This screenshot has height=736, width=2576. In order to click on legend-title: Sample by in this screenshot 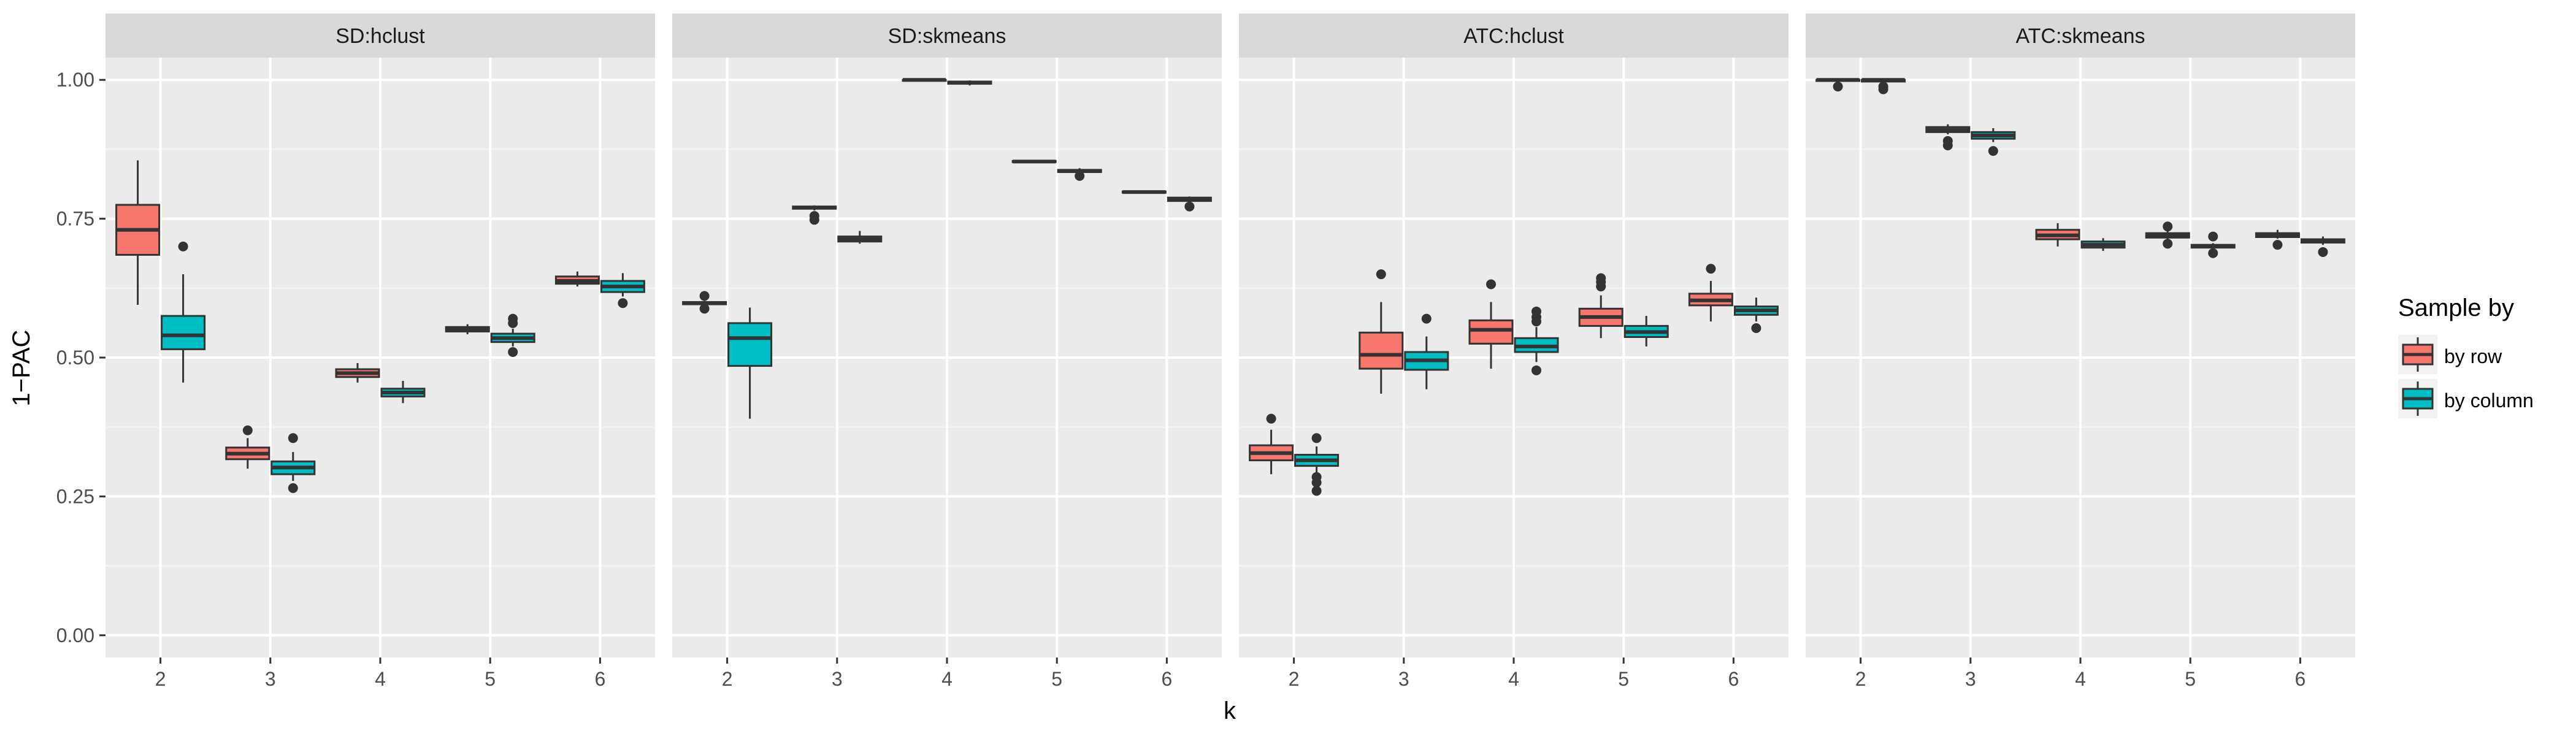, I will do `click(2456, 307)`.